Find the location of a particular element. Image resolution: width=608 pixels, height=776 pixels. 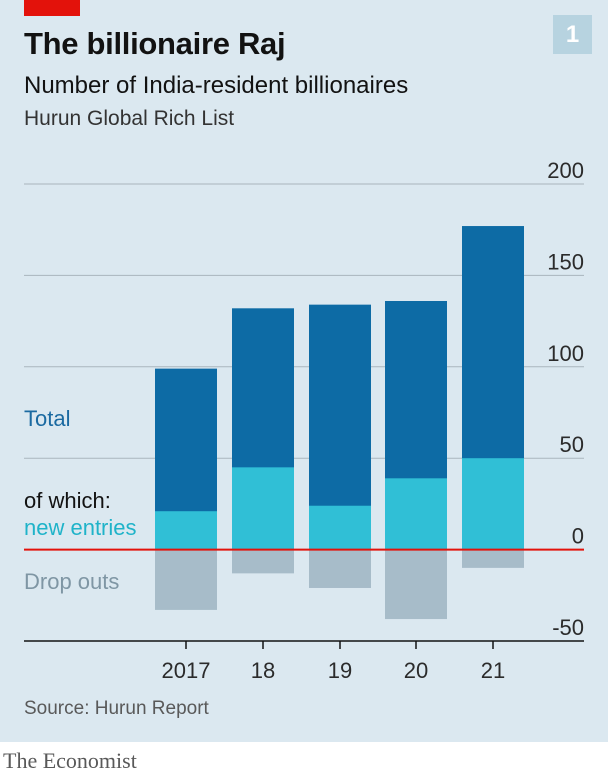

x-tick-label: 2017 is located at coordinates (186, 670).